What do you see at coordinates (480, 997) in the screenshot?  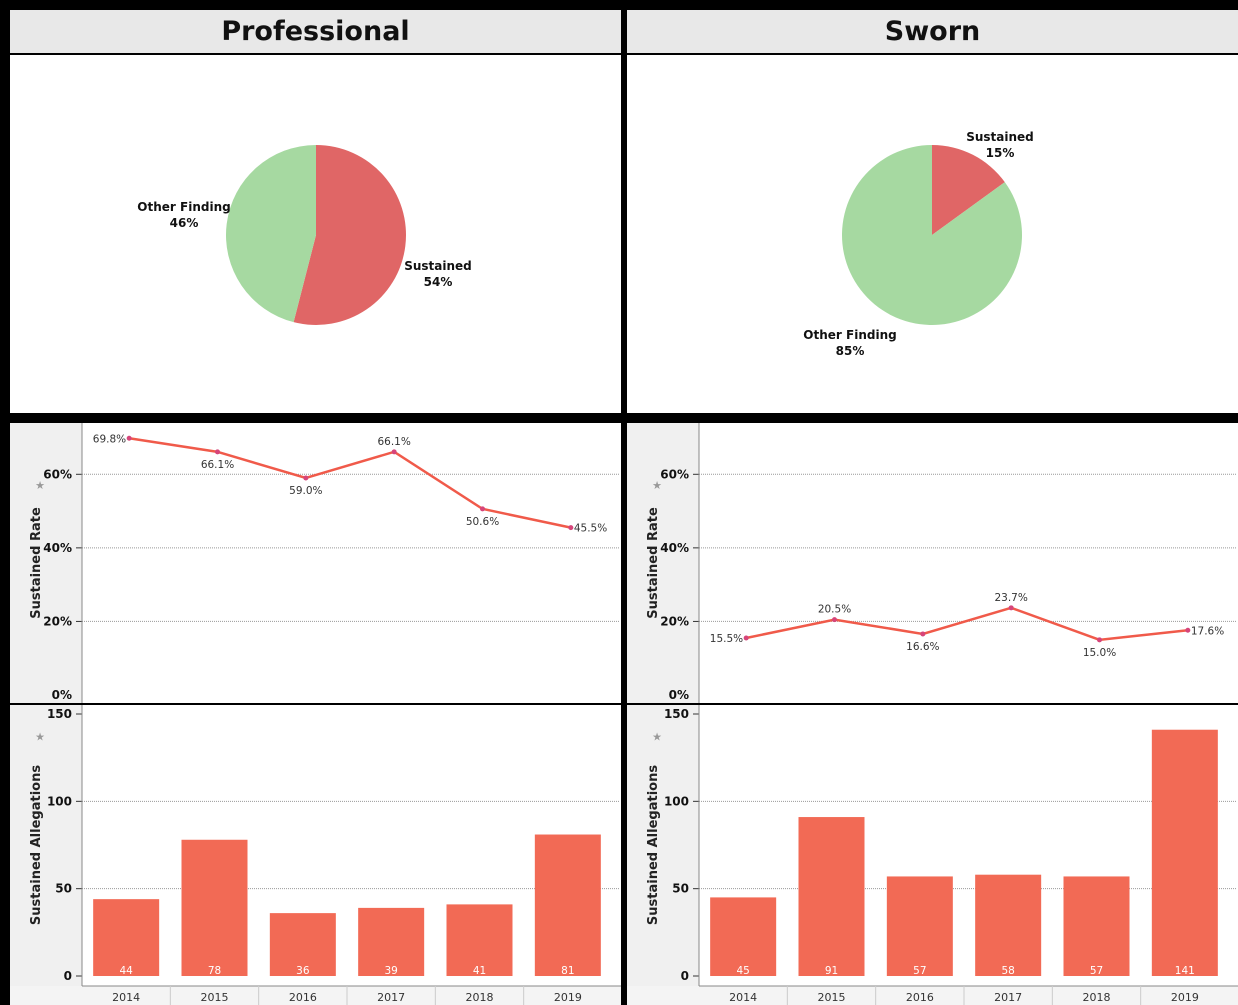 I see `x-tick-label: 2018` at bounding box center [480, 997].